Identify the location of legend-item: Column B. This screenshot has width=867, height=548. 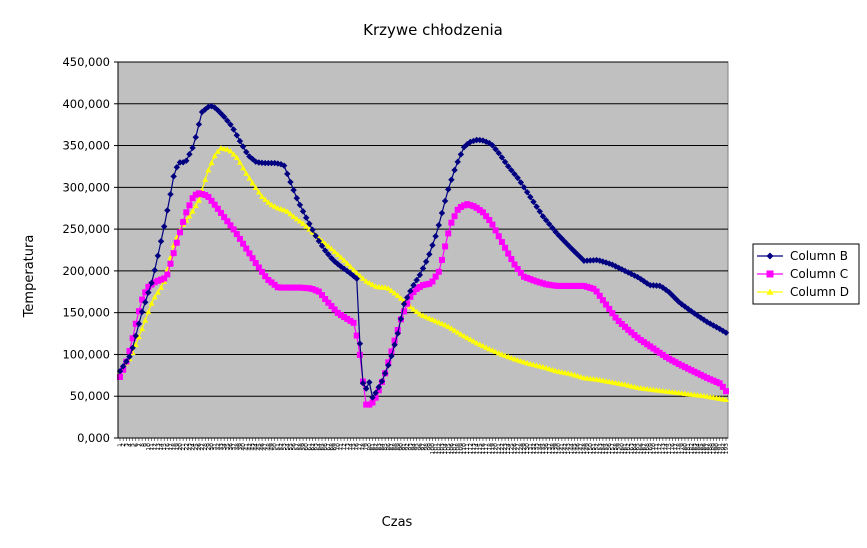
(802, 256).